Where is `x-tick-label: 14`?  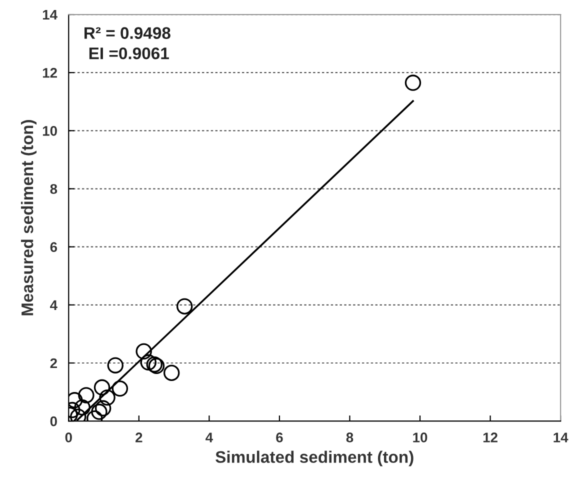 x-tick-label: 14 is located at coordinates (561, 437).